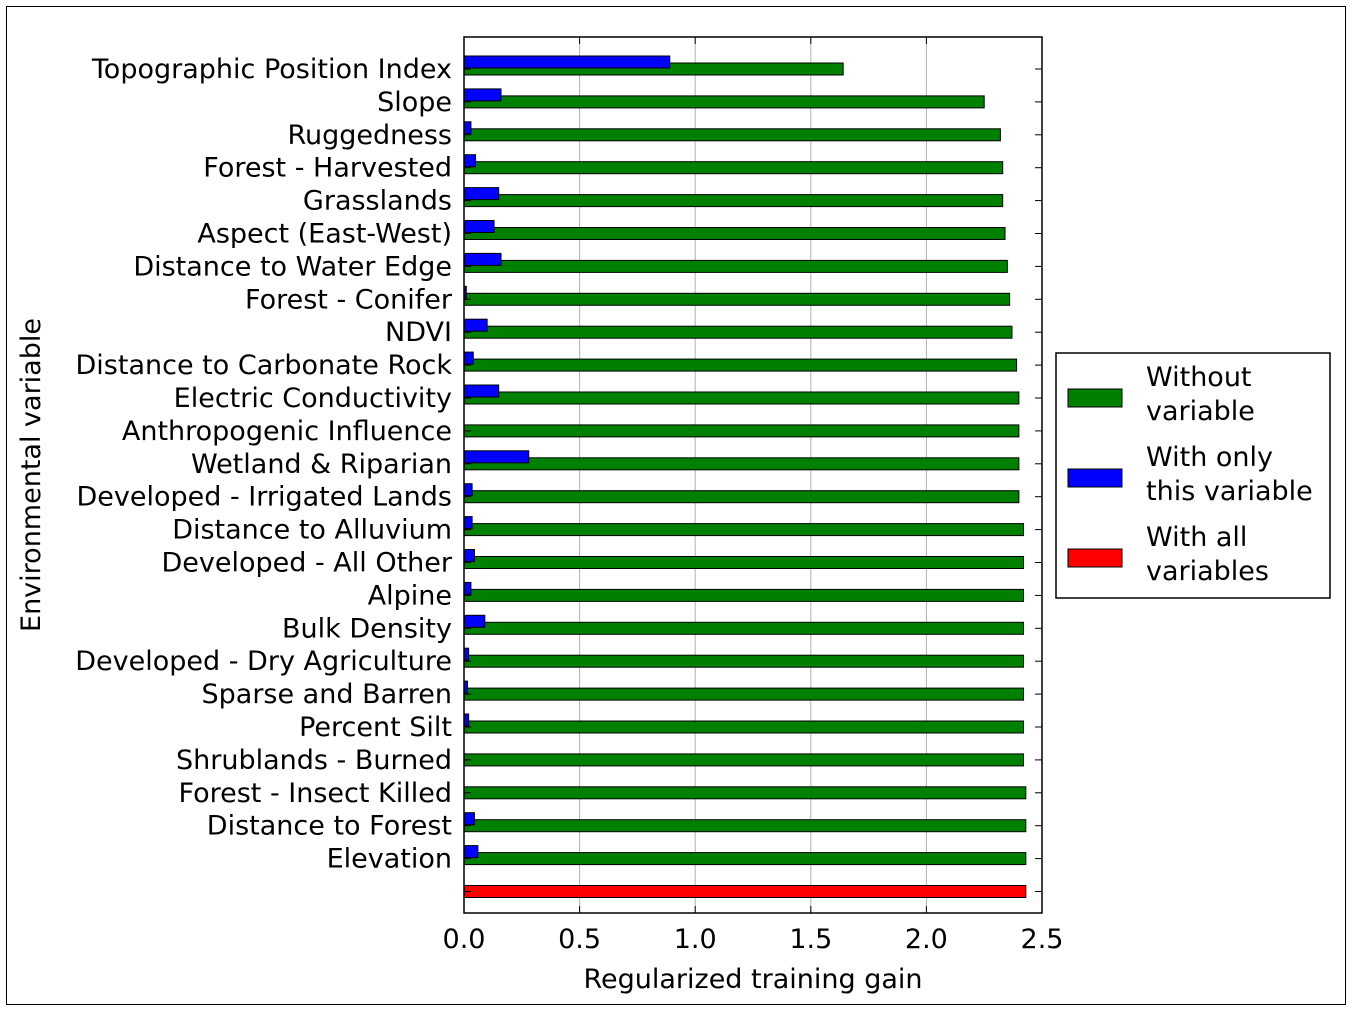 This screenshot has width=1352, height=1011. Describe the element at coordinates (263, 661) in the screenshot. I see `category-label: Developed - Dry Agriculture` at that location.